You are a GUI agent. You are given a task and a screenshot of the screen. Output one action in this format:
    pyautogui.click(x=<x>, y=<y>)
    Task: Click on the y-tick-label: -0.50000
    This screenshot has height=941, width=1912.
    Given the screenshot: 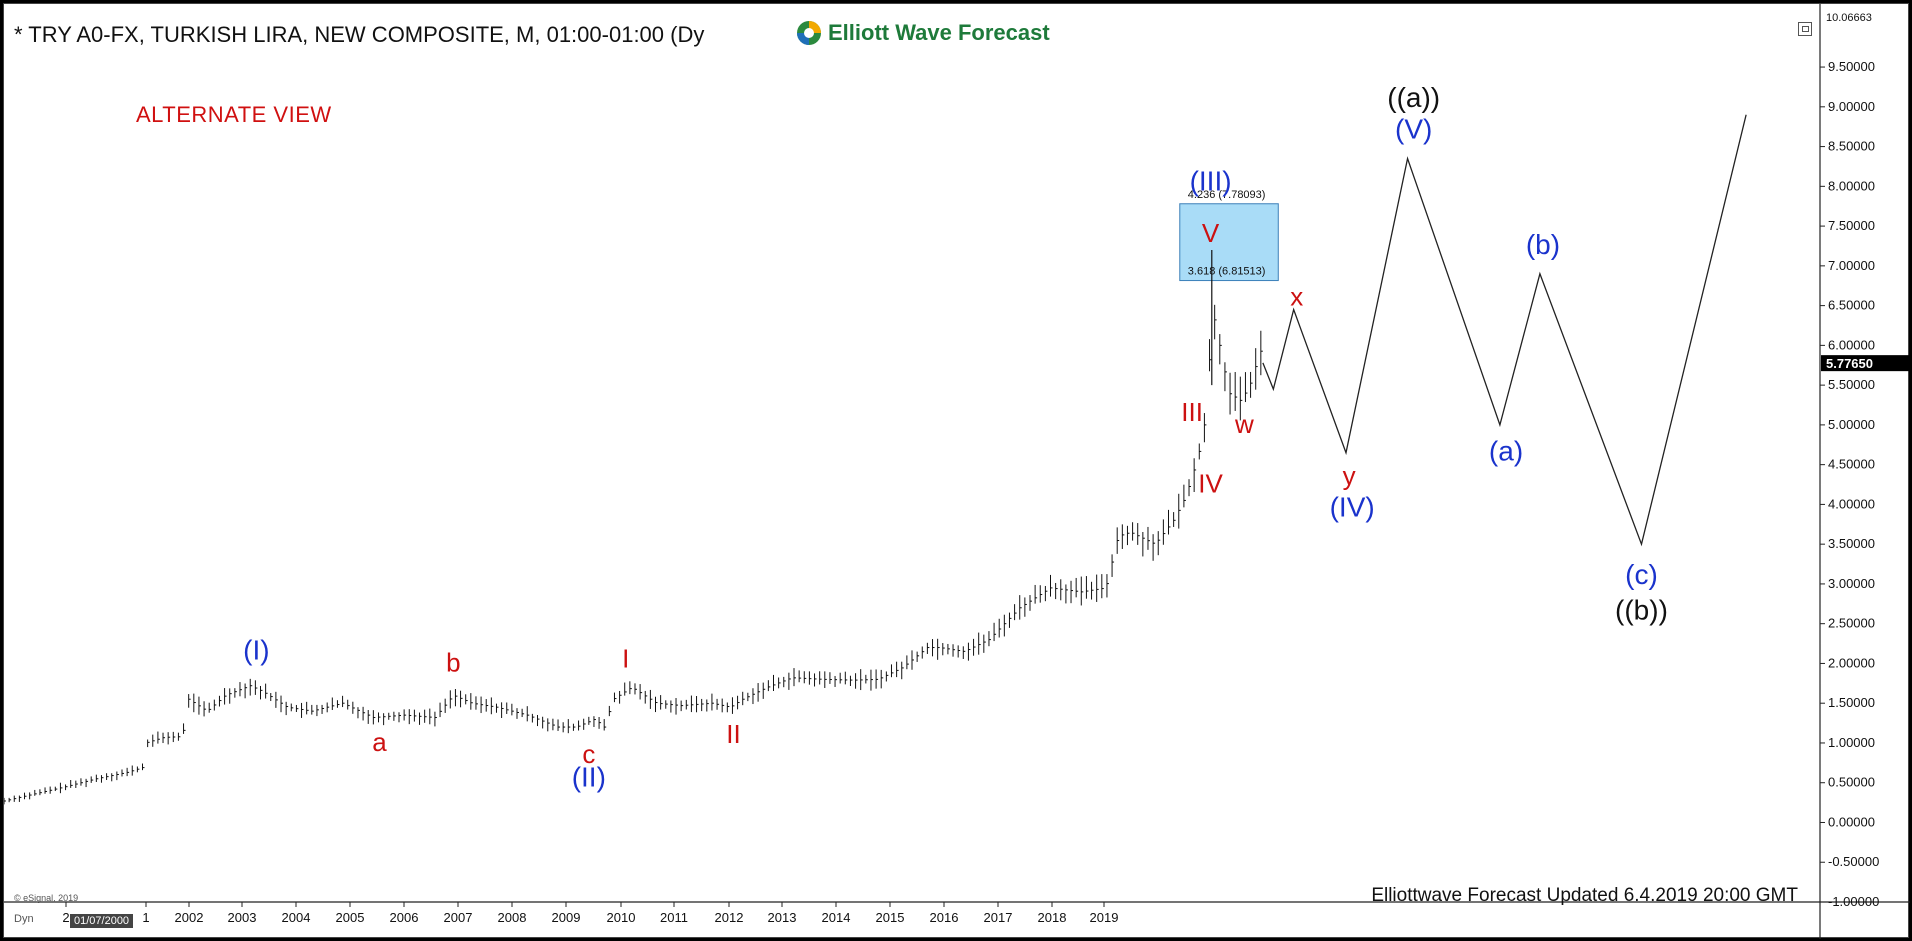 What is the action you would take?
    pyautogui.click(x=1853, y=861)
    